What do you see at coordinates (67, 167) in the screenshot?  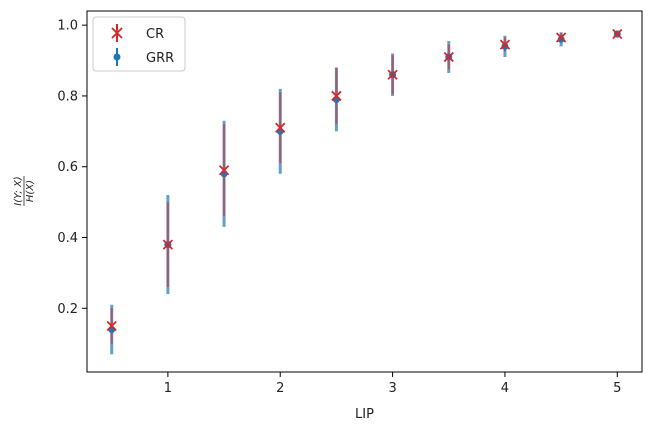 I see `y-tick-label: 0.6` at bounding box center [67, 167].